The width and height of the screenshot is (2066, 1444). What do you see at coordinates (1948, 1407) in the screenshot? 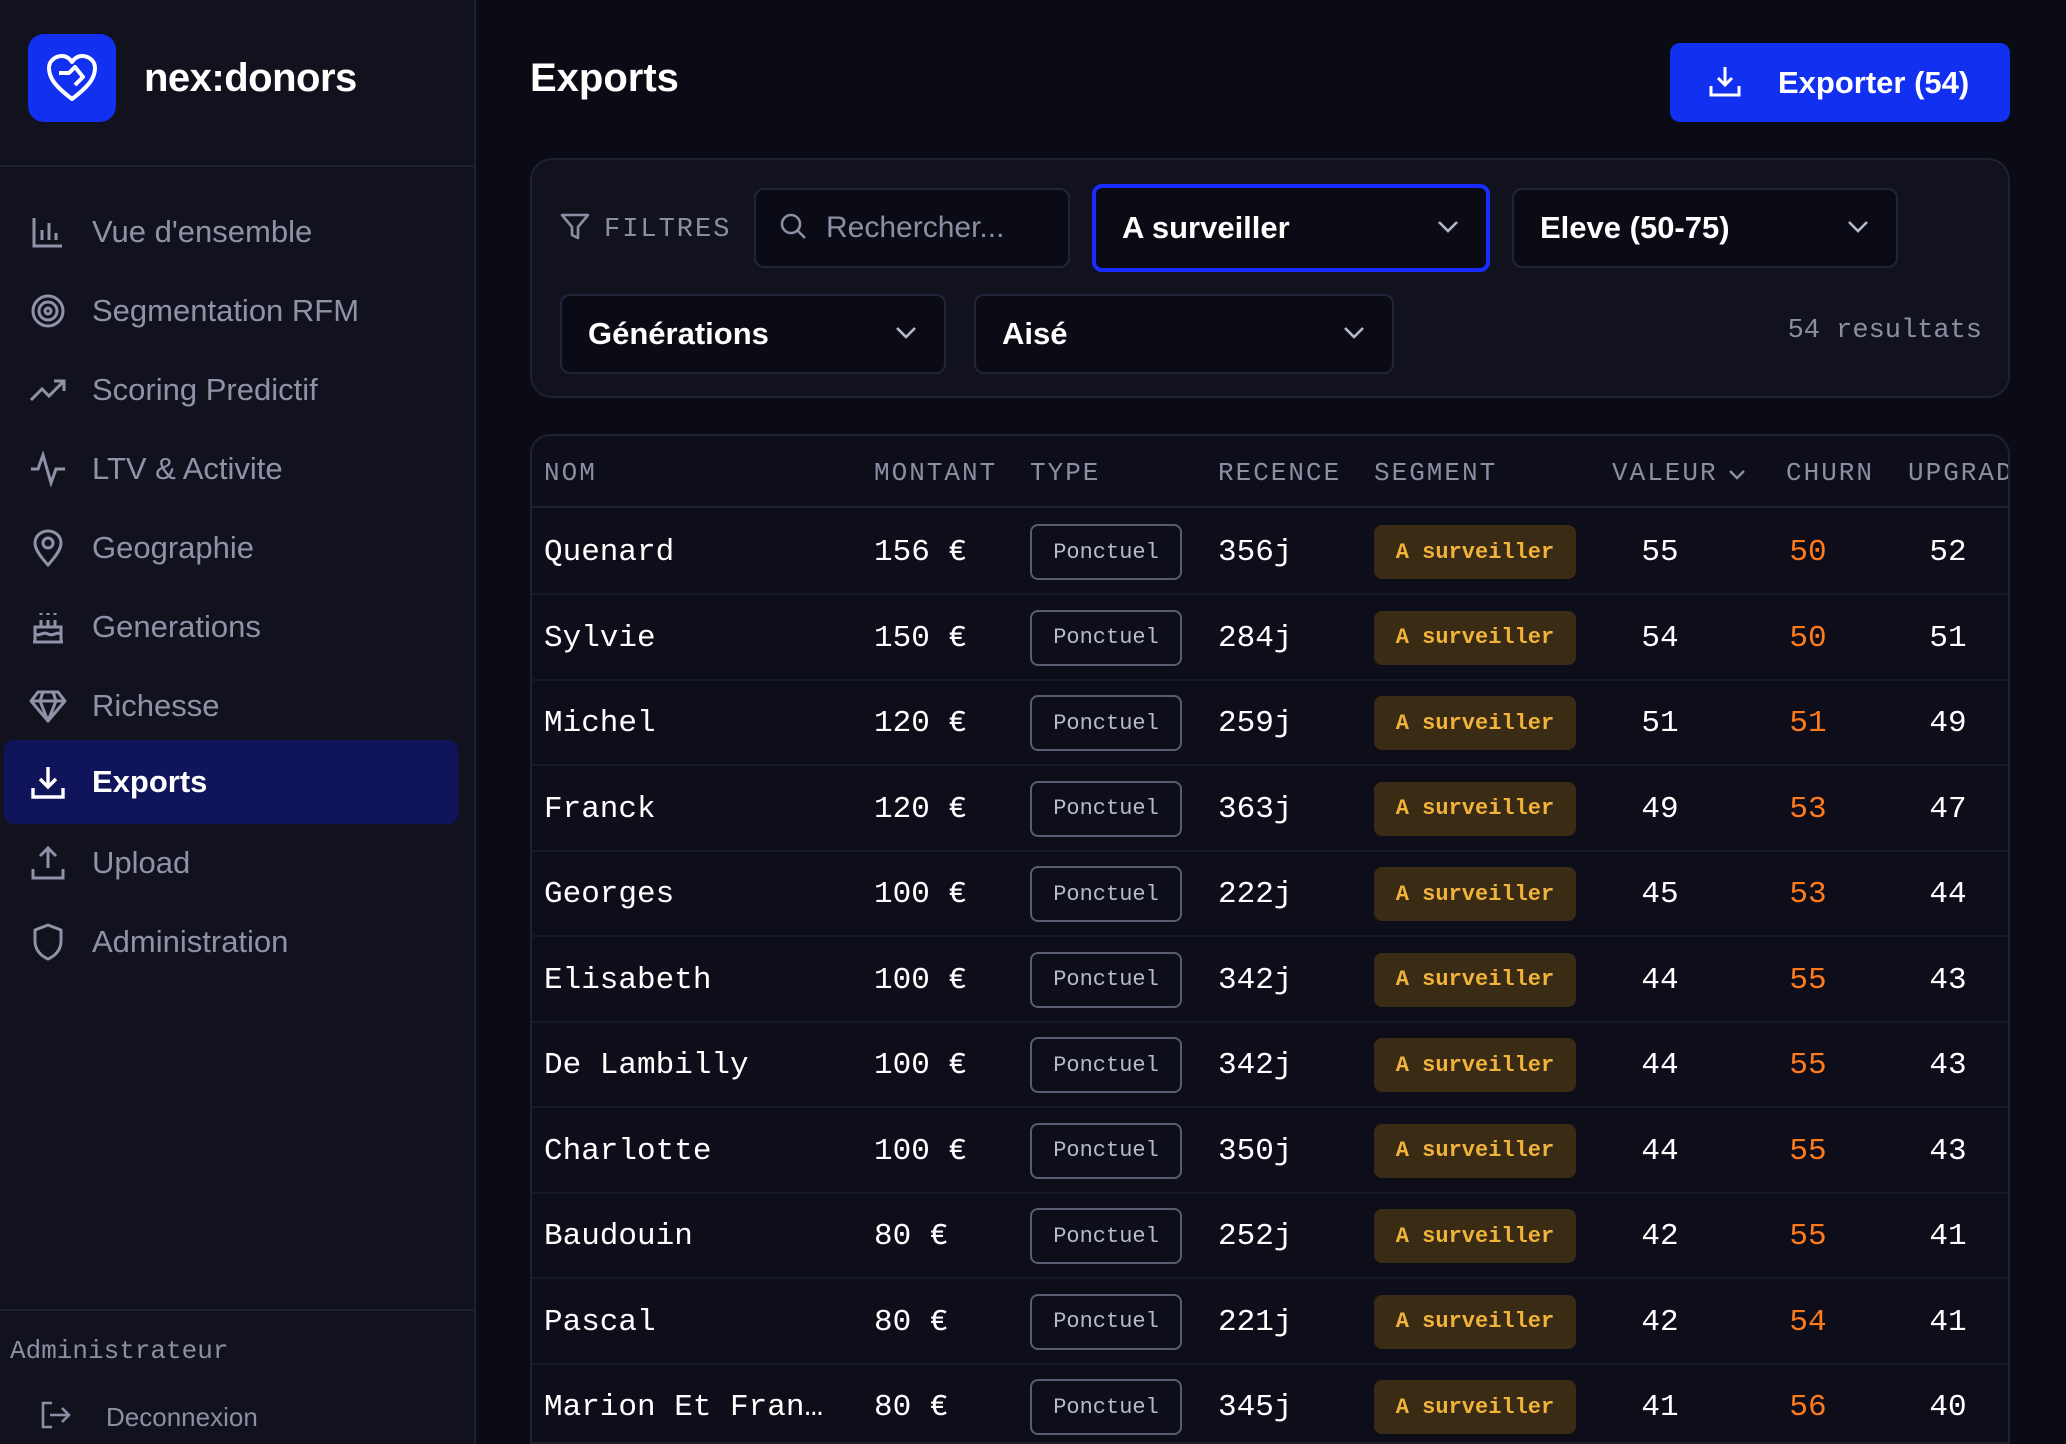
I see `cell-upgrad: 40` at bounding box center [1948, 1407].